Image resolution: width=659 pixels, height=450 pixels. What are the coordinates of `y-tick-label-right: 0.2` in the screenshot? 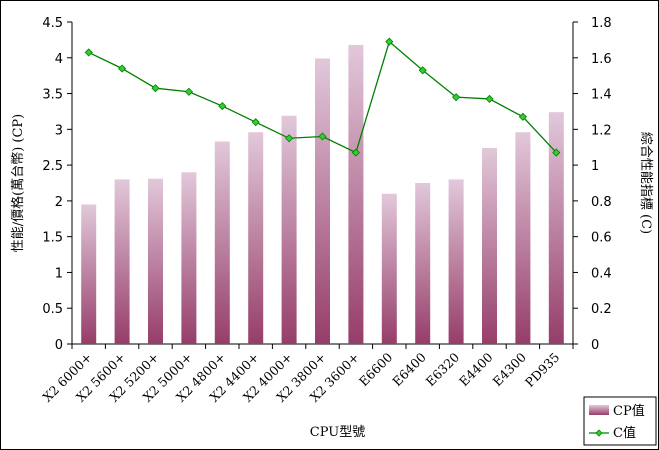 It's located at (601, 309).